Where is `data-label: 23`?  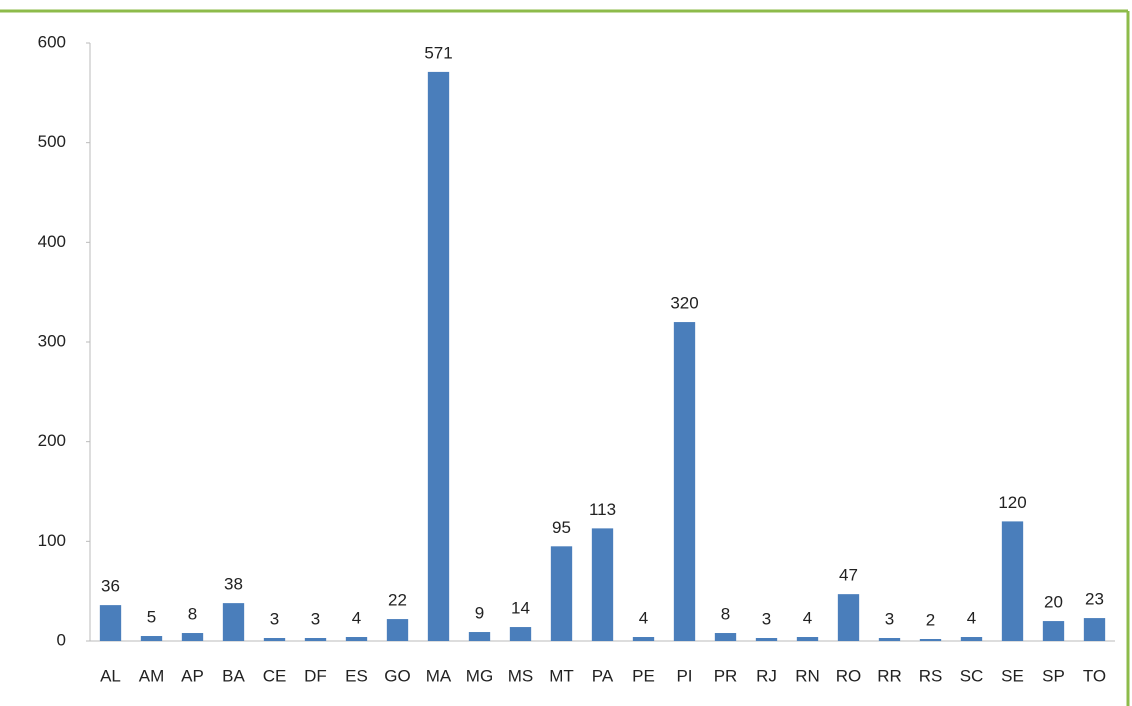
data-label: 23 is located at coordinates (1094, 599).